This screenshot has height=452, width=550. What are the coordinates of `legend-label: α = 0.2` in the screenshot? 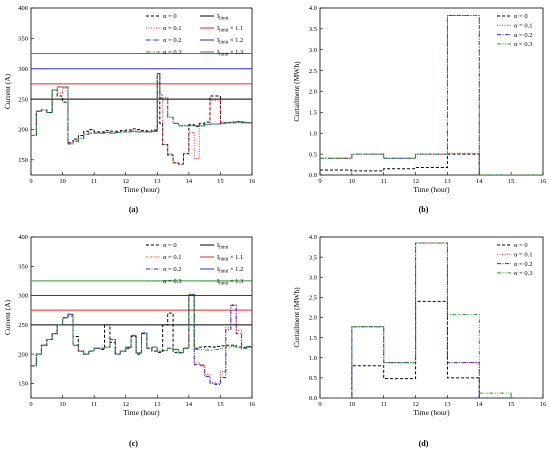 It's located at (523, 35).